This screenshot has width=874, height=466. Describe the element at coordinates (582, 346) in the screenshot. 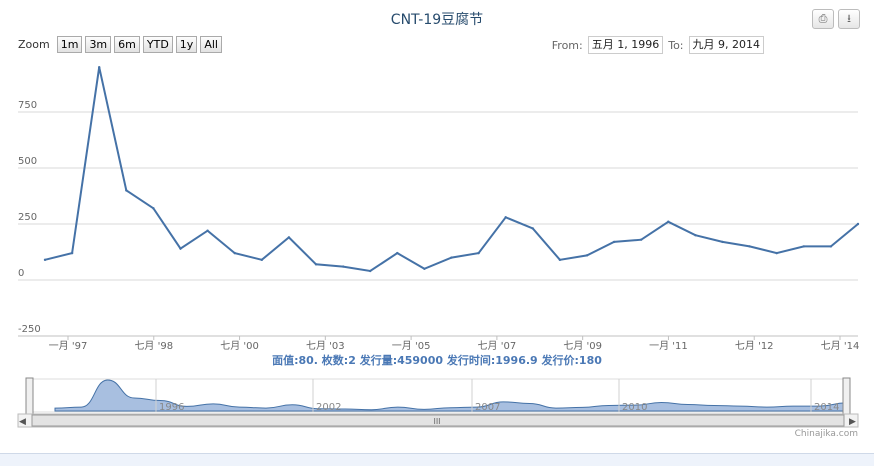

I see `x-tick-label: 七月 '09` at that location.